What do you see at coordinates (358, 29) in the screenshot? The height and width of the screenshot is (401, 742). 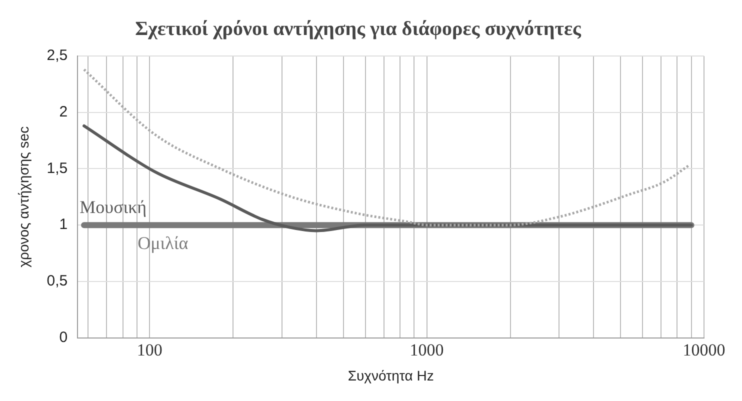 I see `chart-title: Σχετικοί χρόνοι αντήχησης για διάφορες συχνότητες` at bounding box center [358, 29].